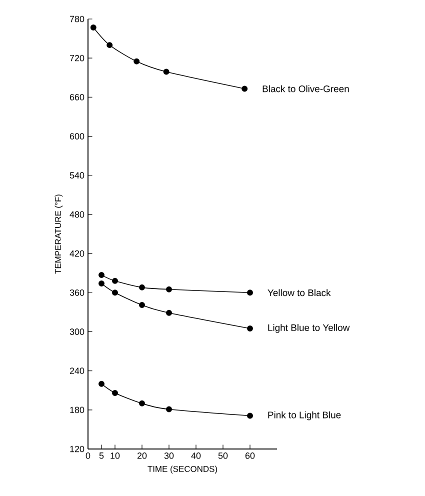 The width and height of the screenshot is (425, 496). I want to click on x-tick-label: 60, so click(250, 455).